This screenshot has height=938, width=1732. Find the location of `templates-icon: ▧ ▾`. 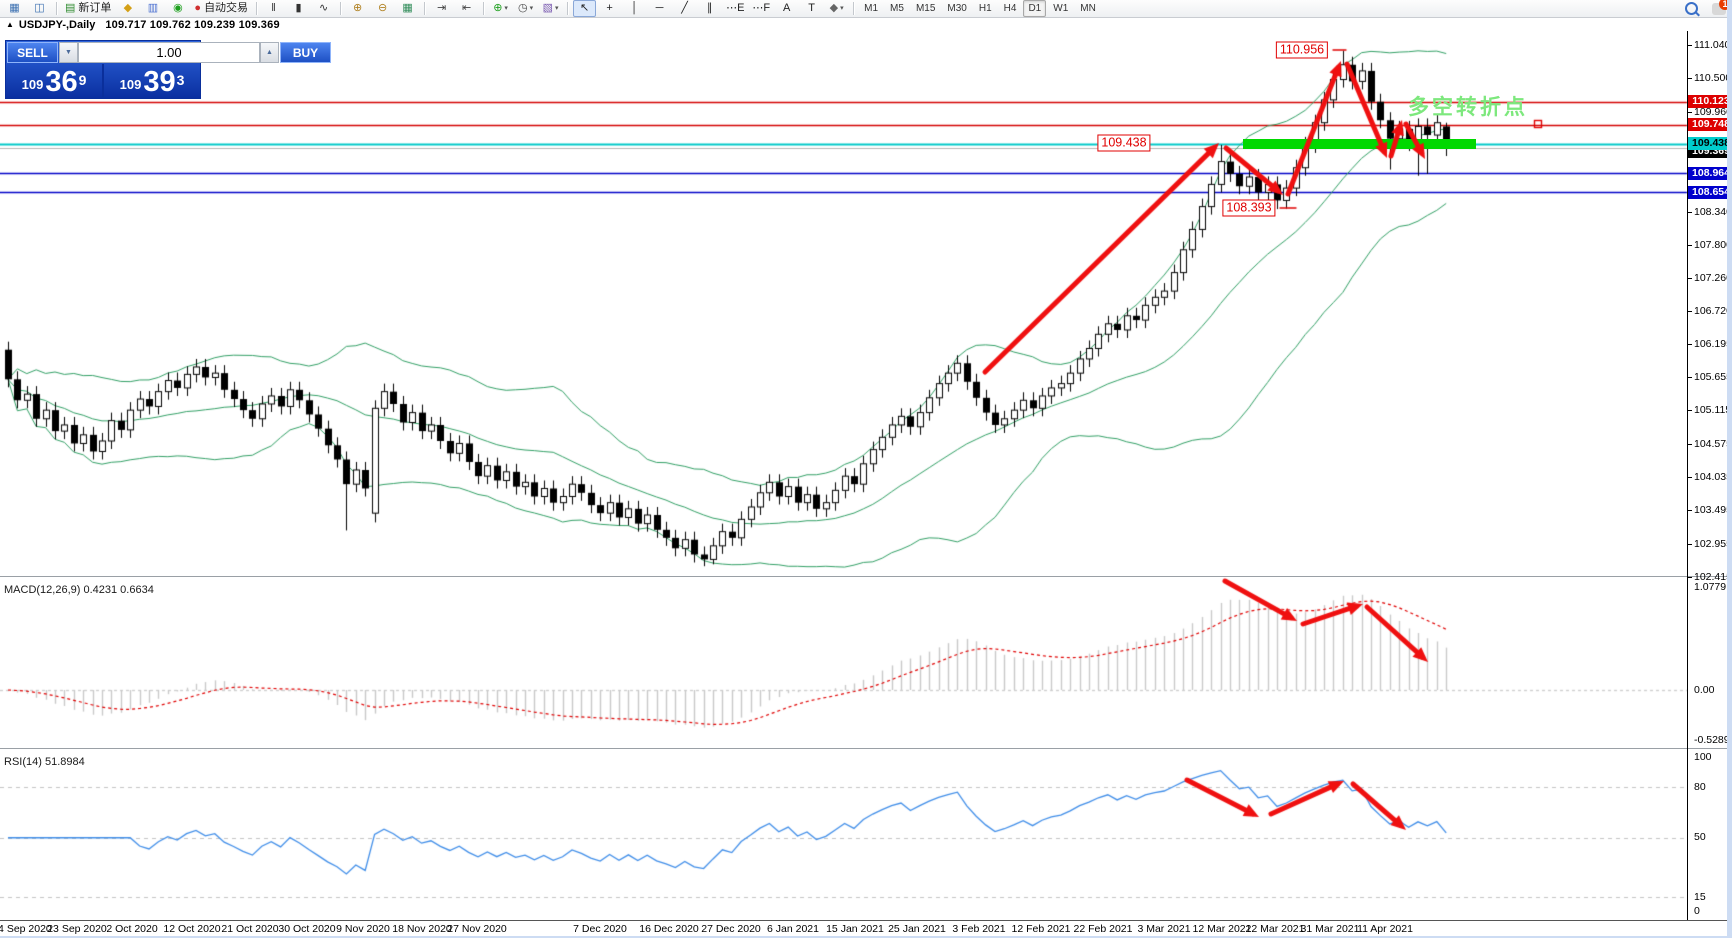

templates-icon: ▧ ▾ is located at coordinates (550, 8).